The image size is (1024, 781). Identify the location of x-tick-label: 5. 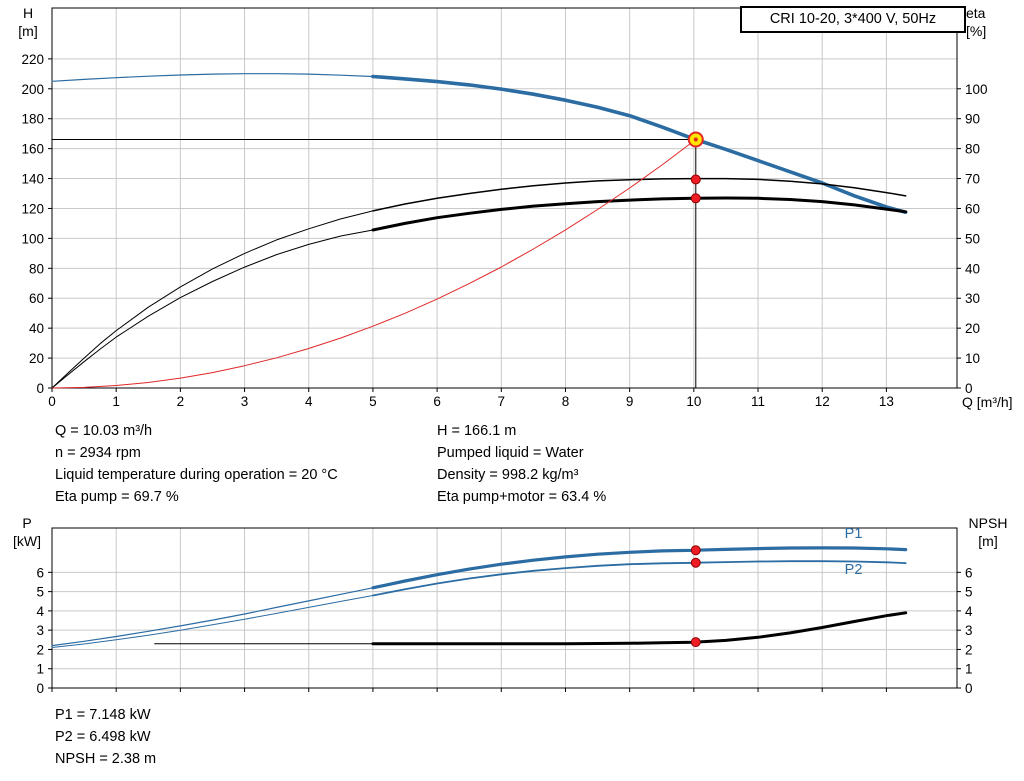
(373, 401).